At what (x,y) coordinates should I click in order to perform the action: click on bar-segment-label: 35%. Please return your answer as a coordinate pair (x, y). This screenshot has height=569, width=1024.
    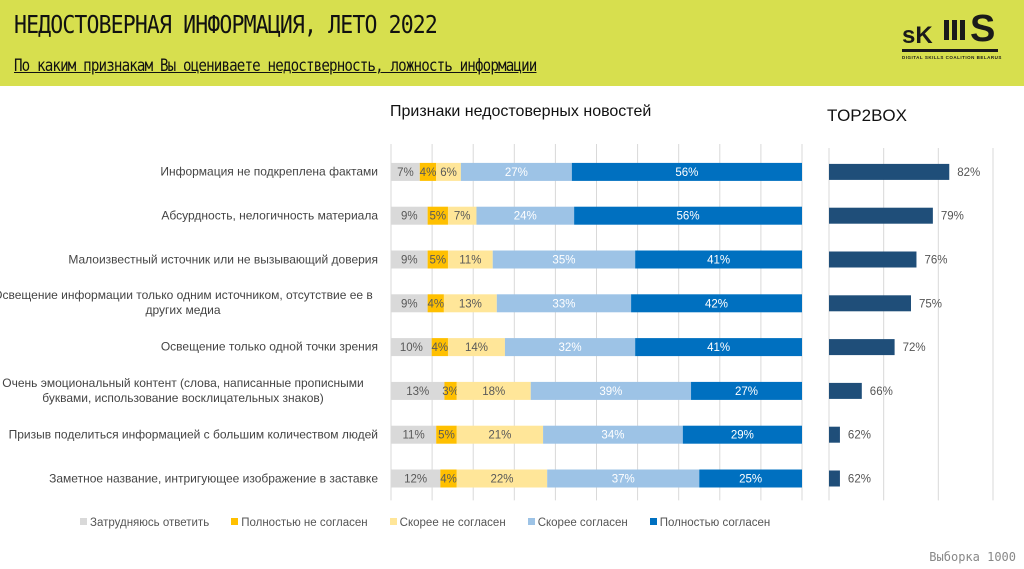
    Looking at the image, I should click on (563, 261).